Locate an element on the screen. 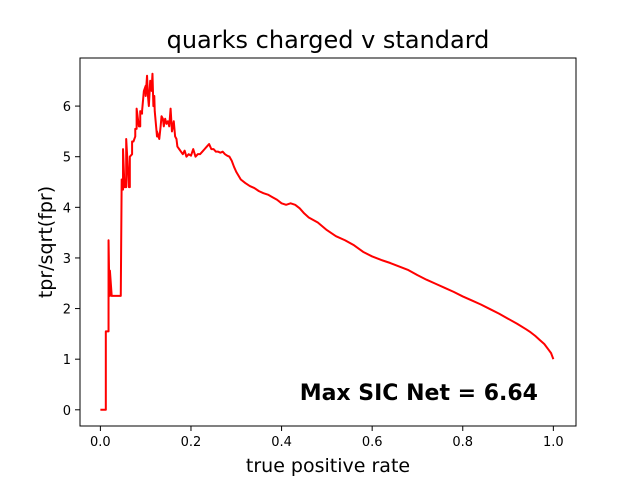 This screenshot has height=480, width=640. x-tick-label: 1.0 is located at coordinates (553, 442).